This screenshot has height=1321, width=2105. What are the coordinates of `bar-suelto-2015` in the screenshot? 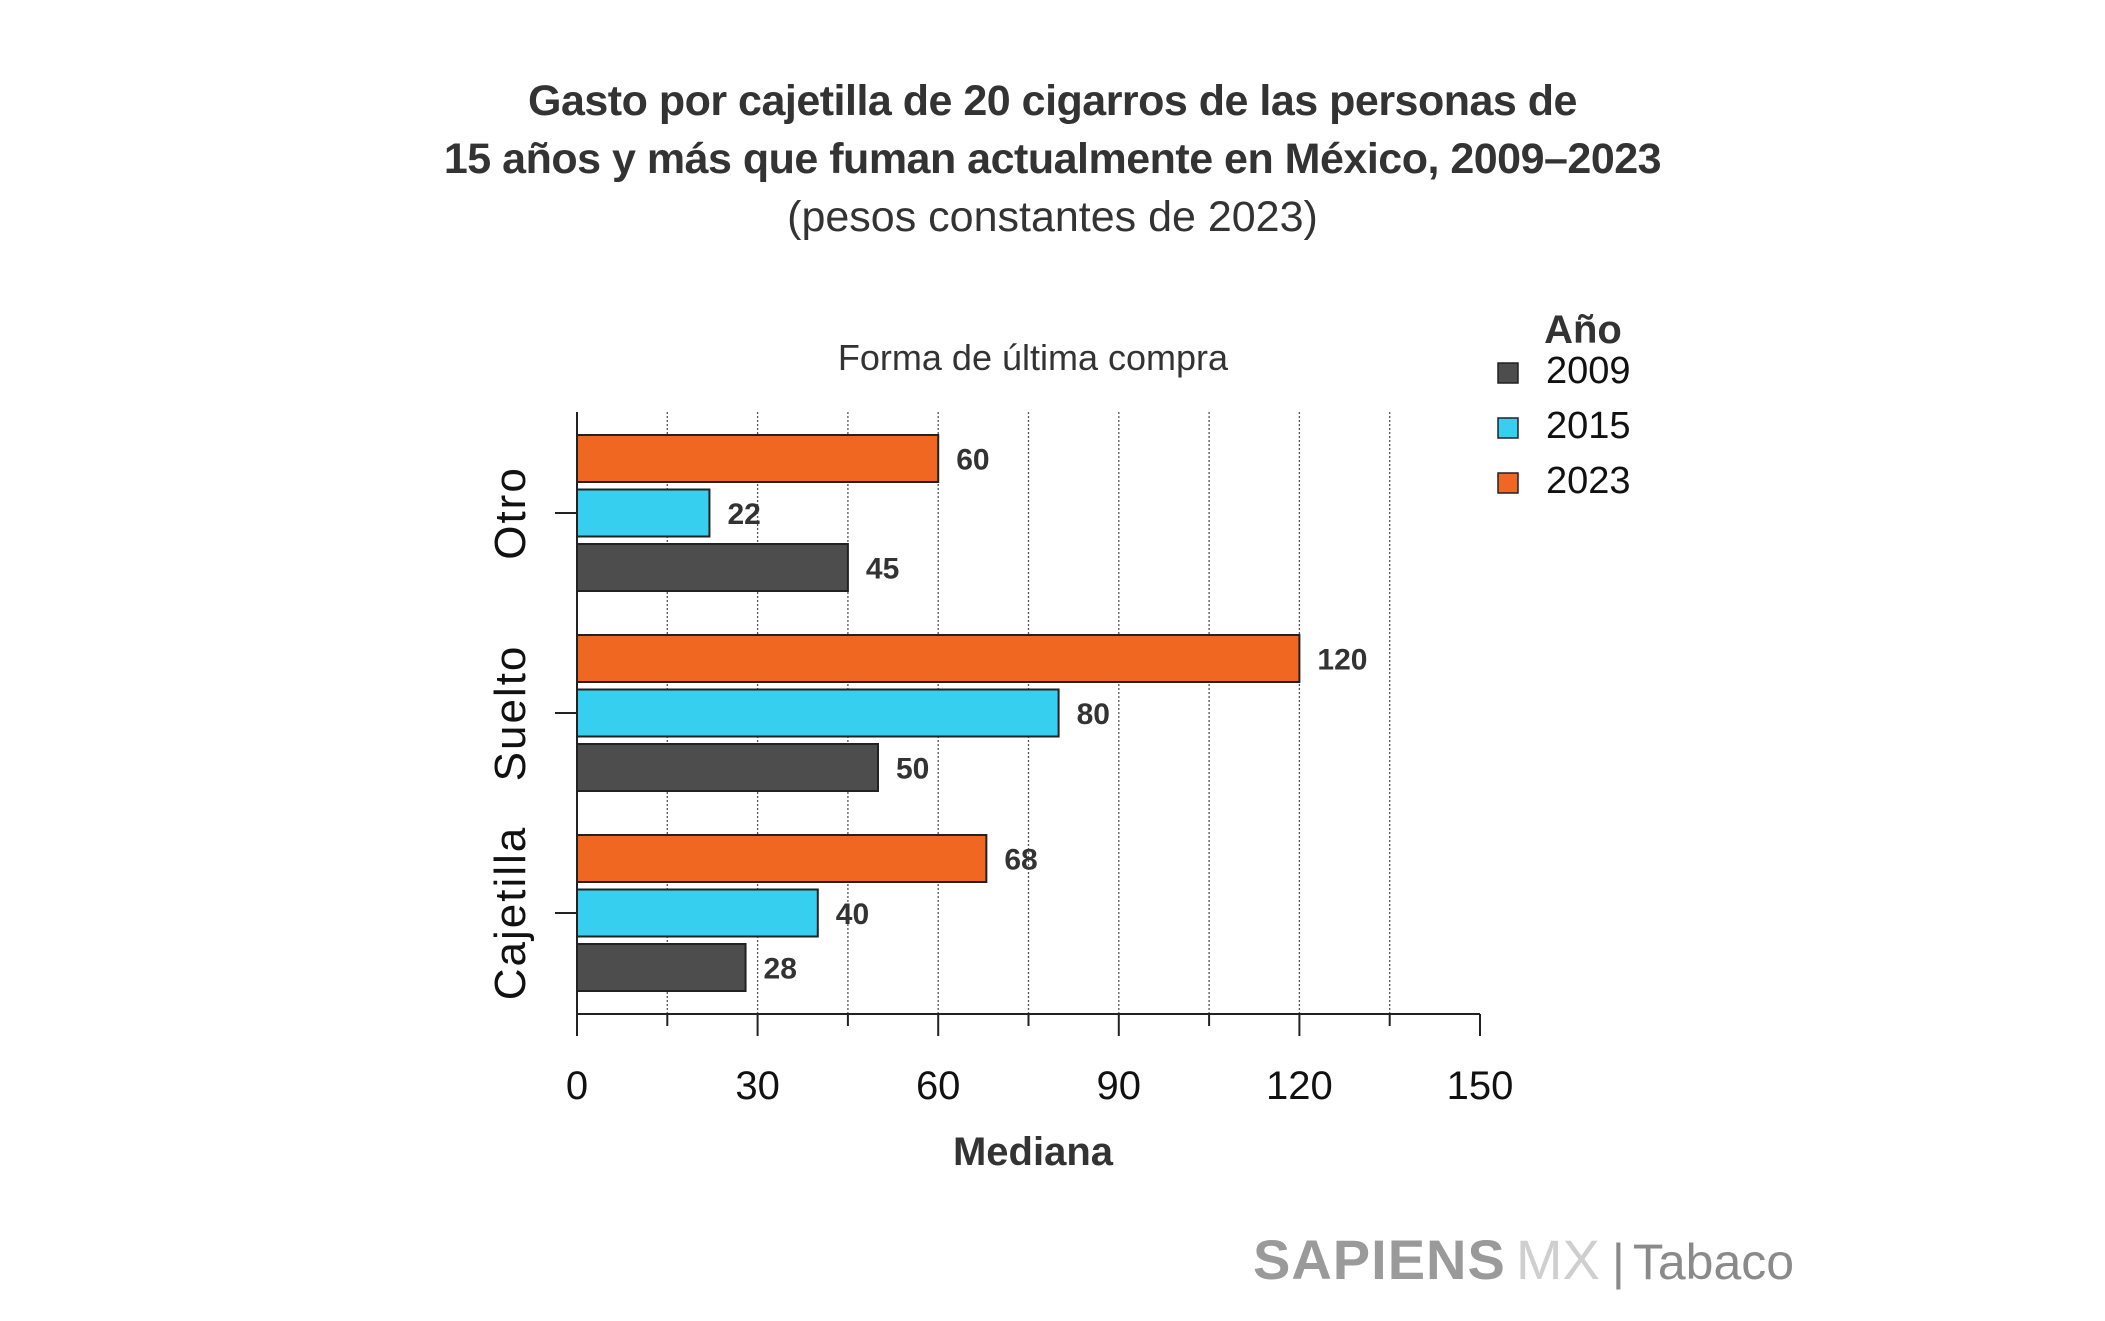 It's located at (818, 713).